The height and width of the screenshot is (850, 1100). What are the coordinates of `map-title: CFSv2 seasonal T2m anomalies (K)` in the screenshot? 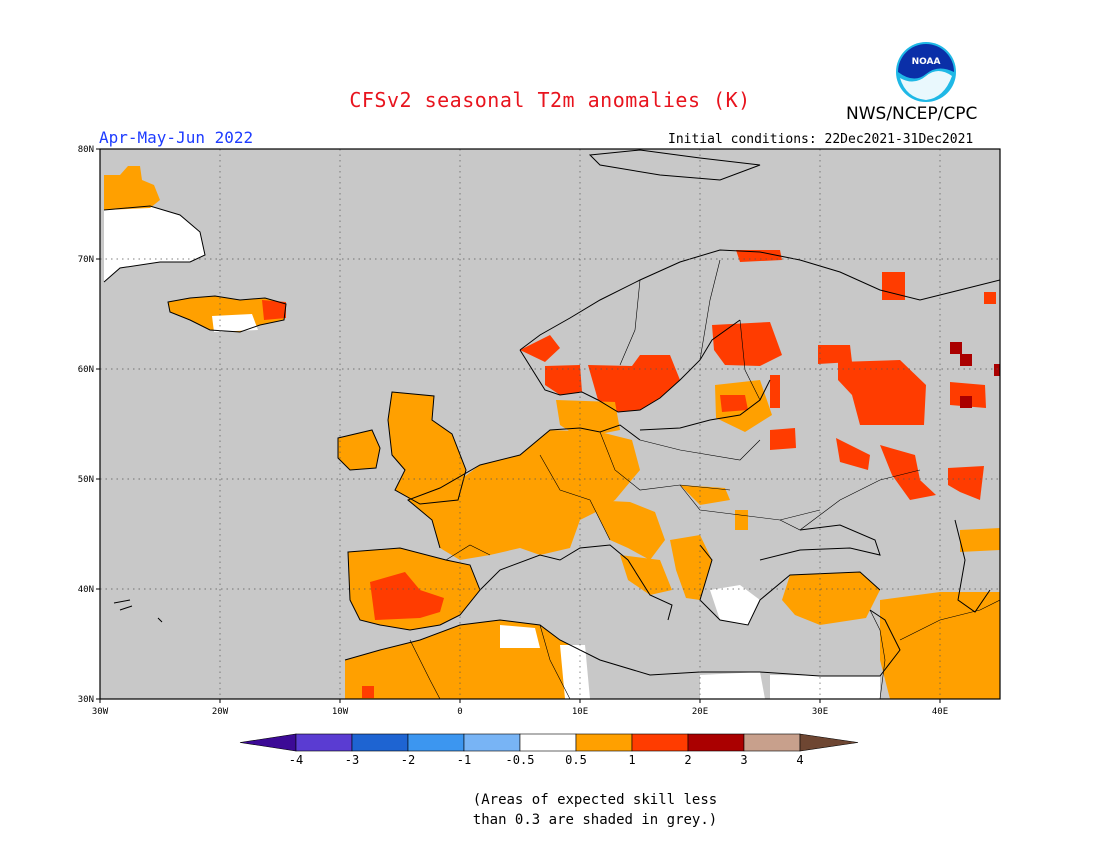 It's located at (550, 100).